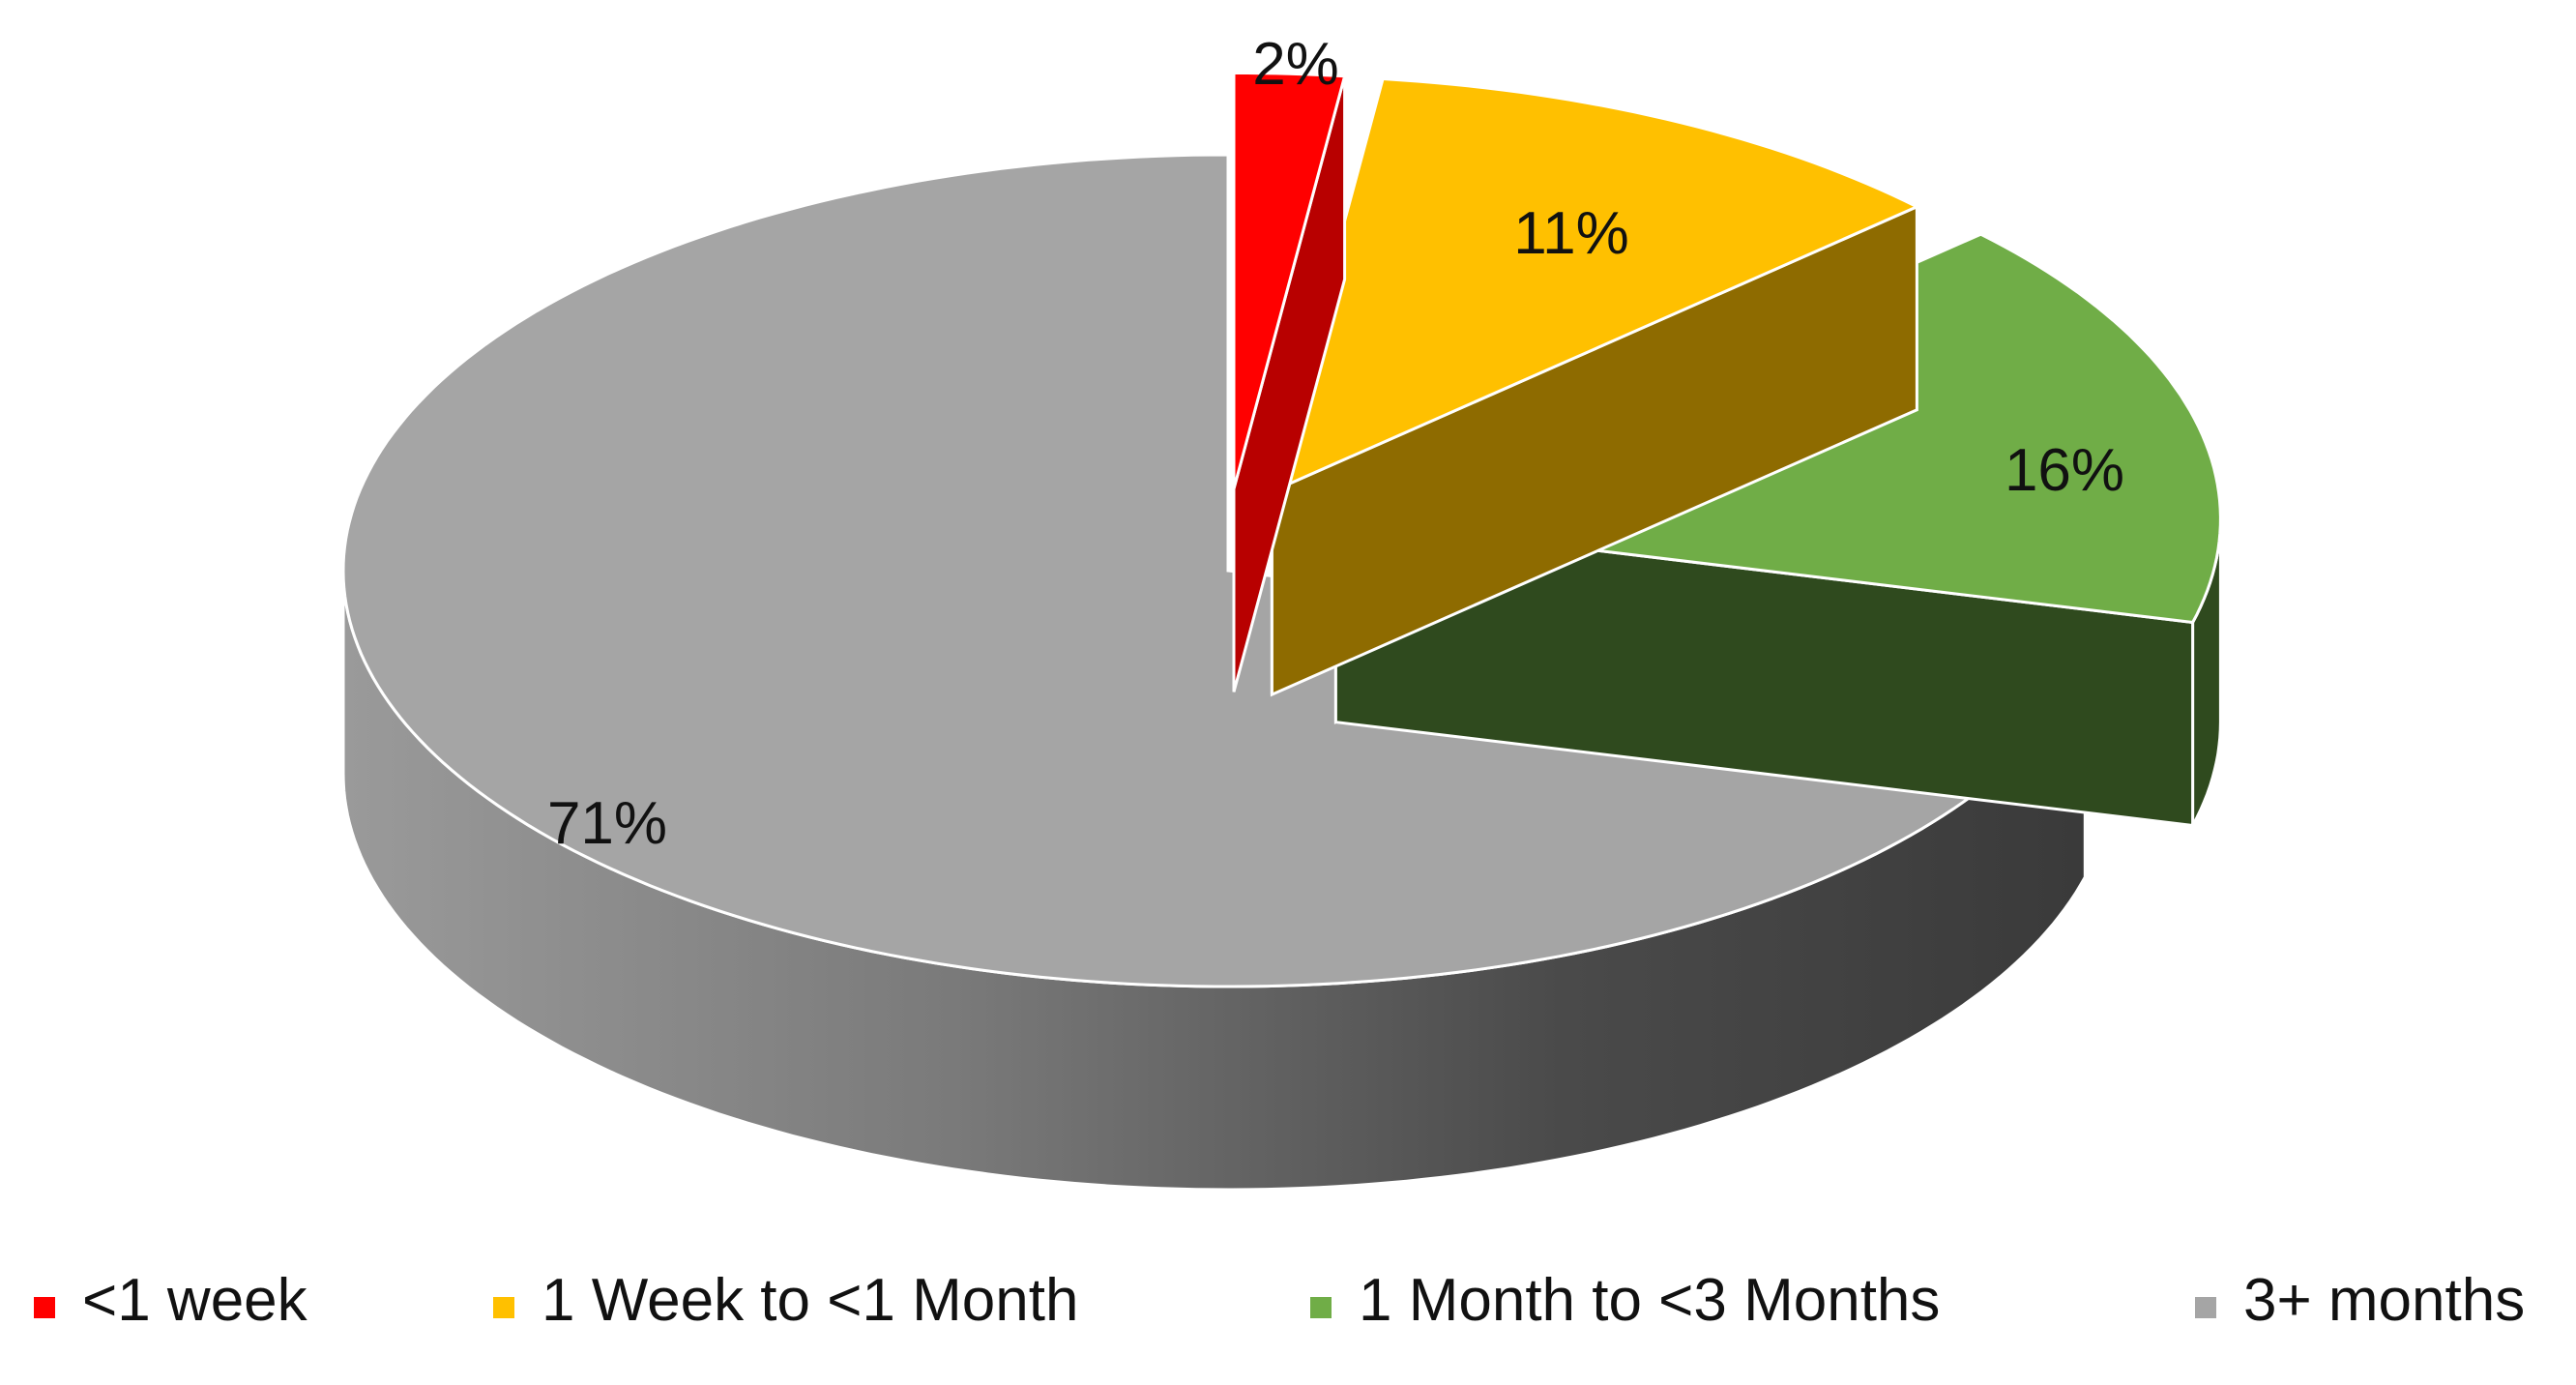  What do you see at coordinates (810, 1301) in the screenshot?
I see `legend-label: 1 Week to <1 Month` at bounding box center [810, 1301].